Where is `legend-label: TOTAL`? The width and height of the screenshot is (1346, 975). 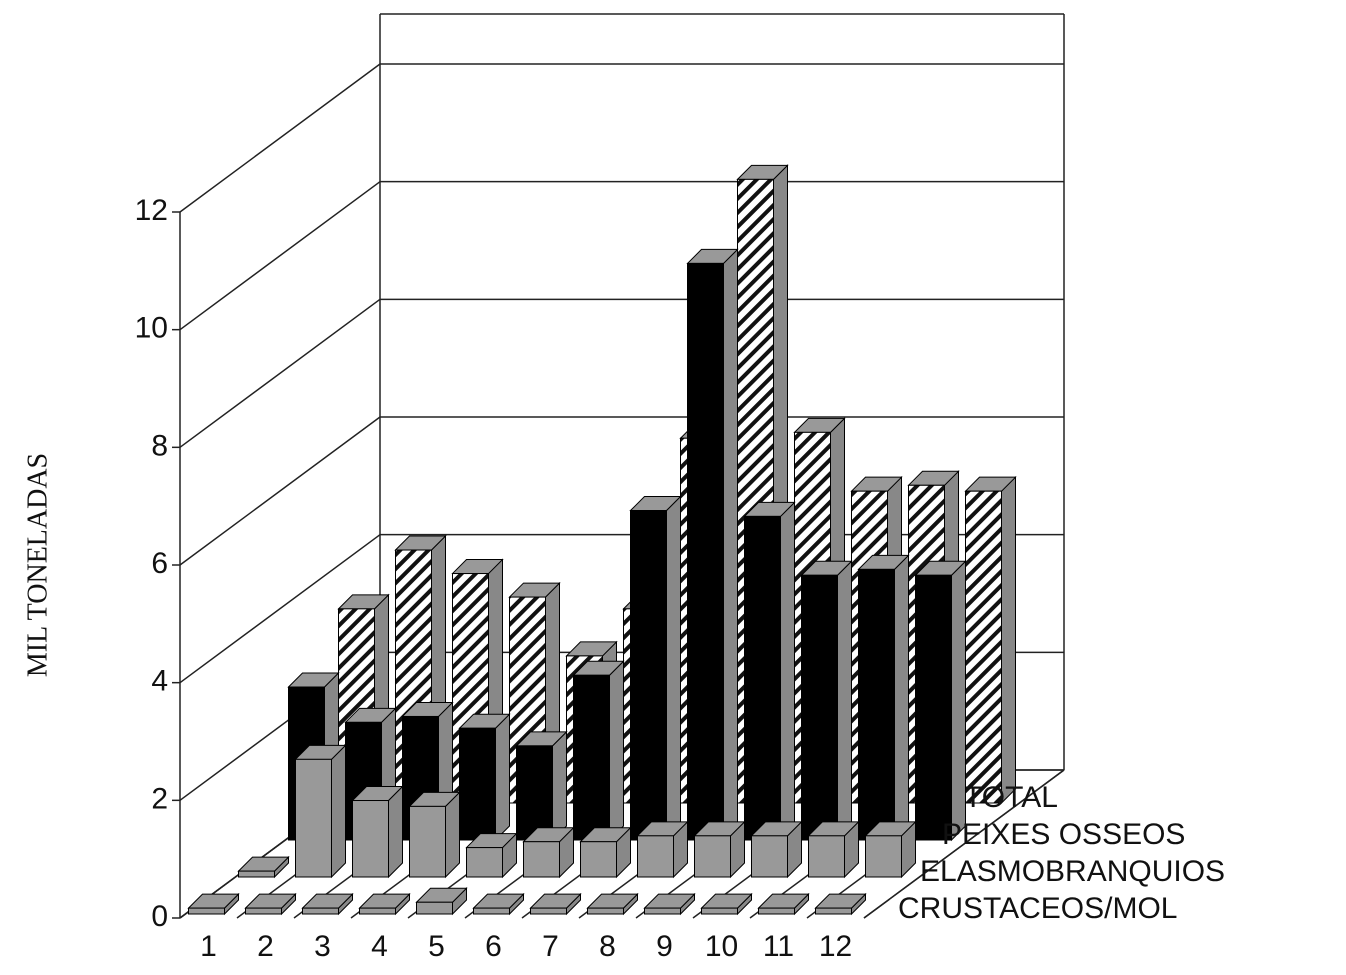
legend-label: TOTAL is located at coordinates (1011, 797).